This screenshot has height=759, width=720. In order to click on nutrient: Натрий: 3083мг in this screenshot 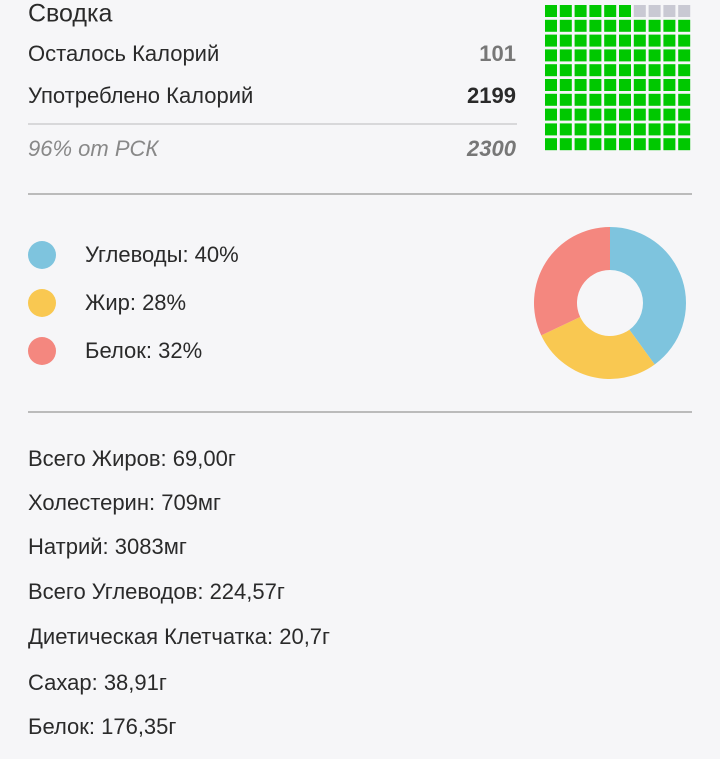, I will do `click(107, 546)`.